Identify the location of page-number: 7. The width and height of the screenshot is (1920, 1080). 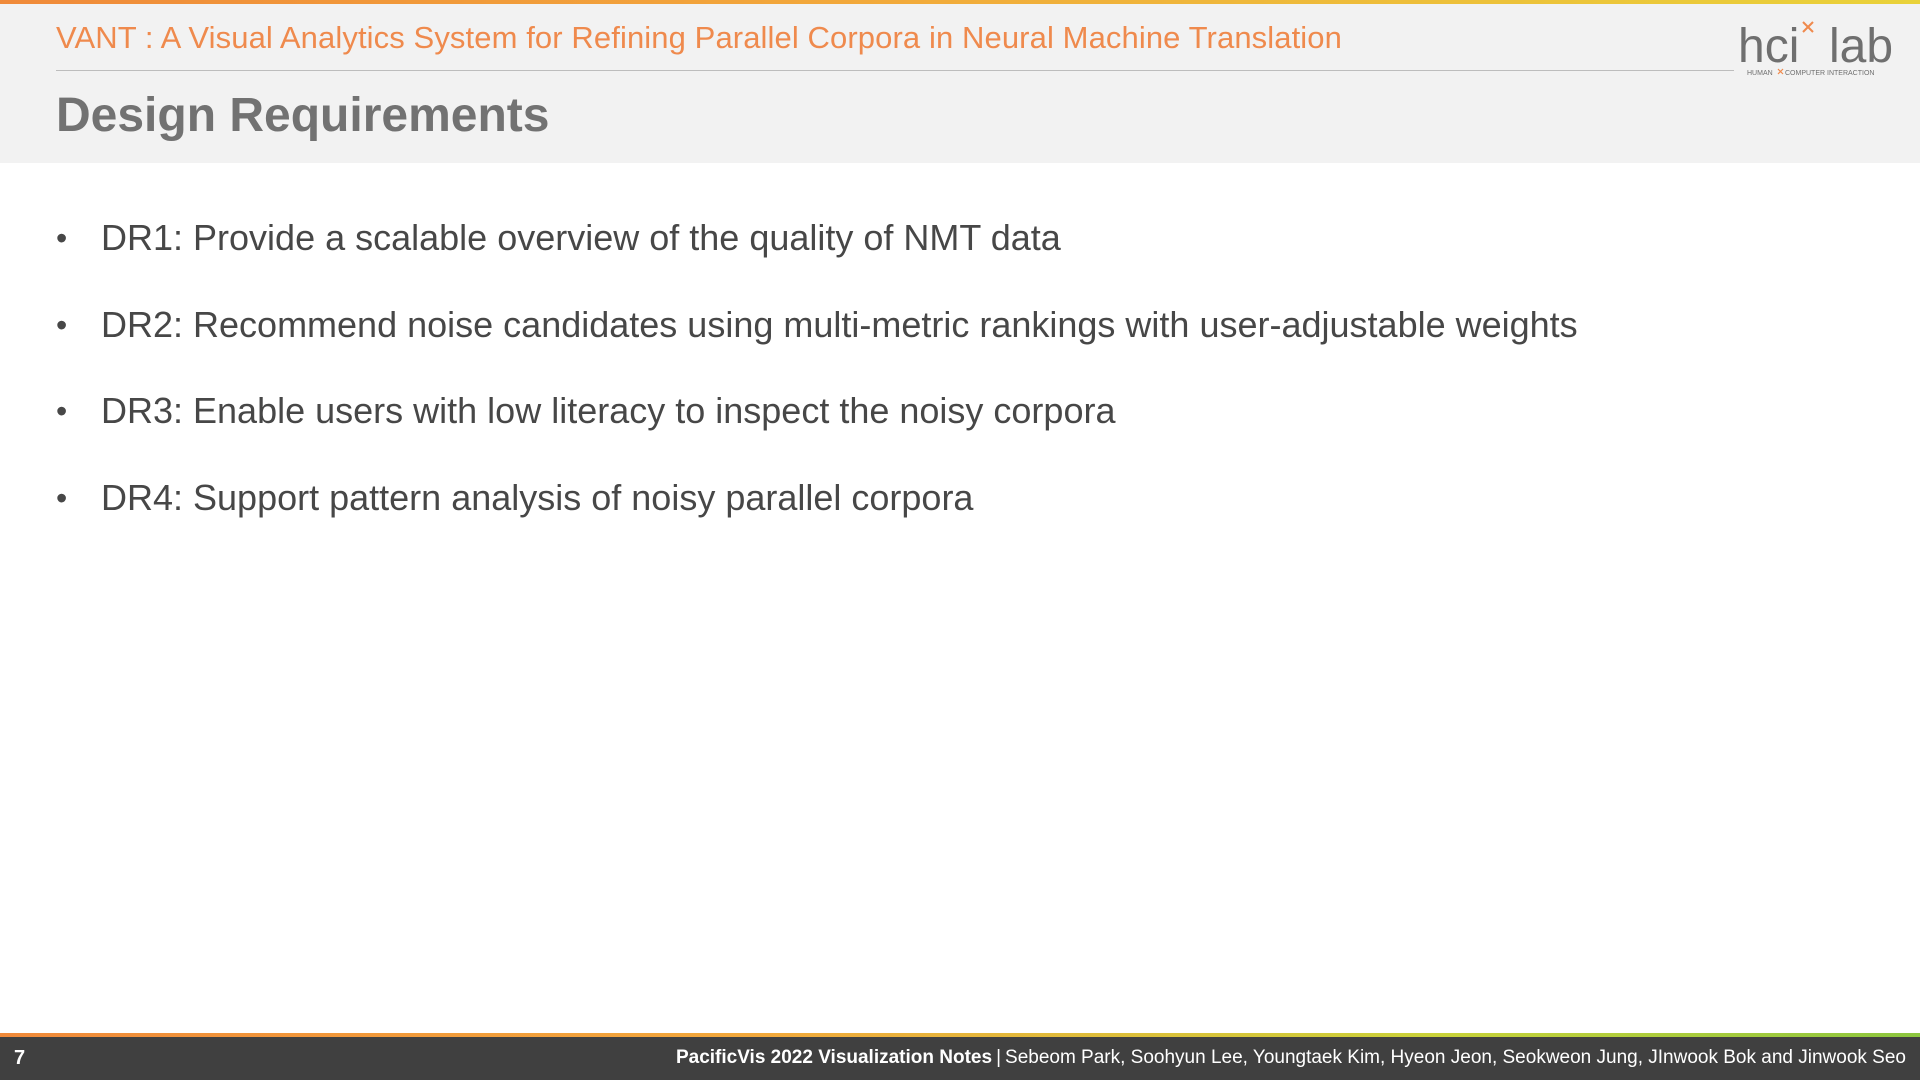
(20, 1058).